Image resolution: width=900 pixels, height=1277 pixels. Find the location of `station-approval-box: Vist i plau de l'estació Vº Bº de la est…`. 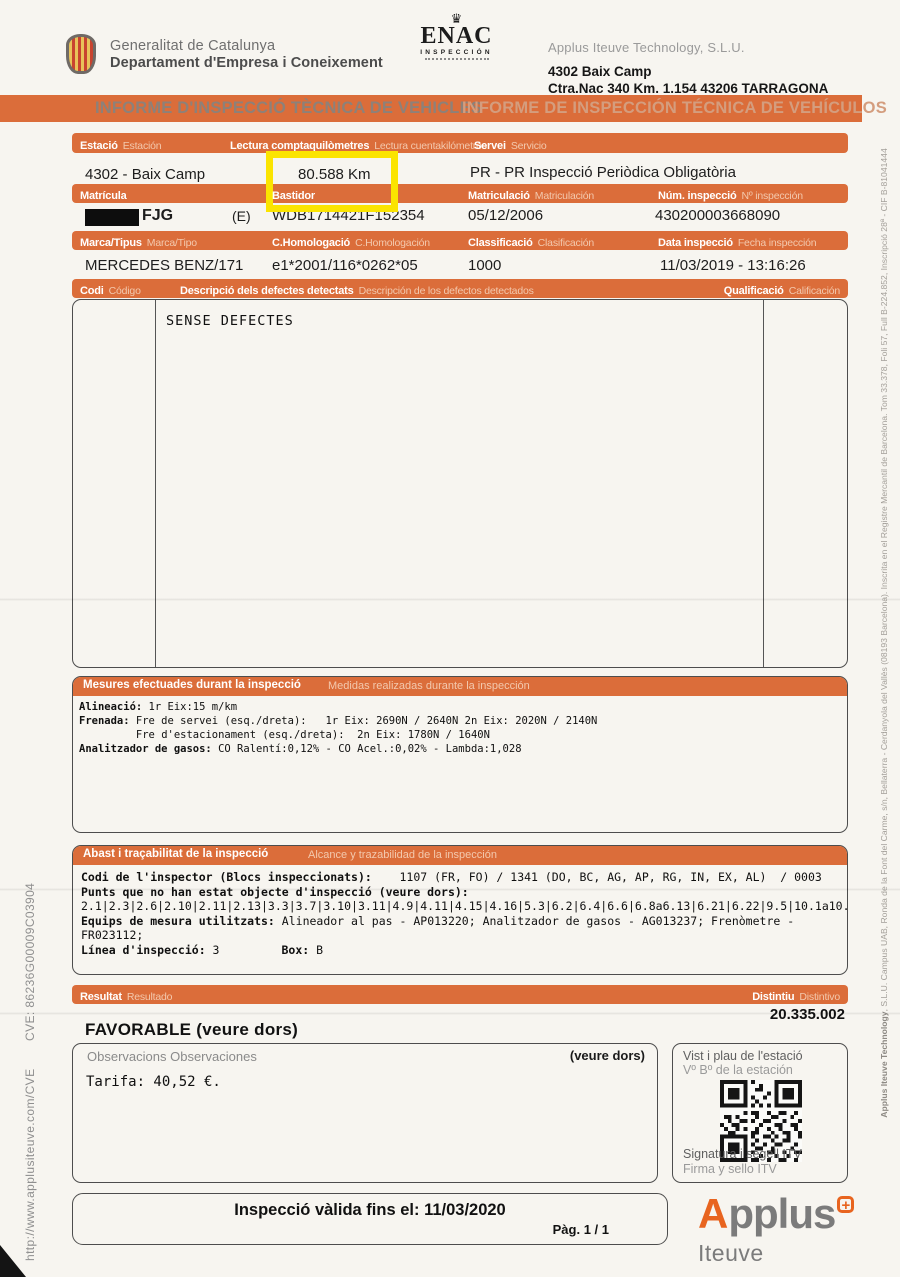

station-approval-box: Vist i plau de l'estació Vº Bº de la est… is located at coordinates (760, 1113).